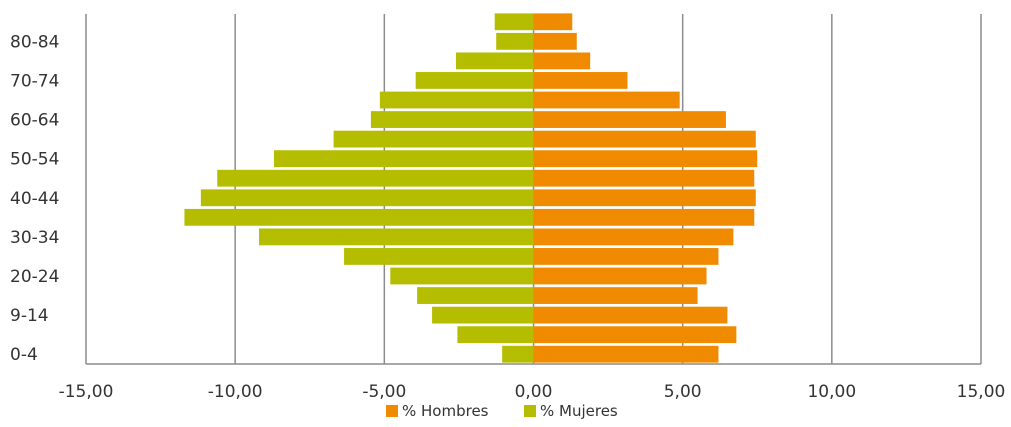  I want to click on x-tick-label: -5,00, so click(384, 392).